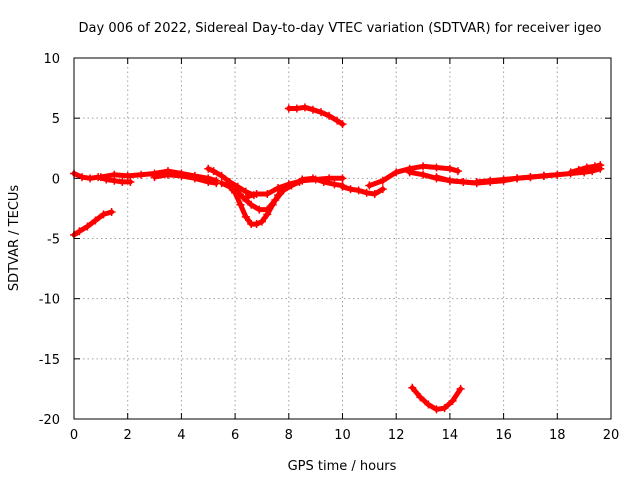  Describe the element at coordinates (342, 435) in the screenshot. I see `x-tick-label: 10` at that location.